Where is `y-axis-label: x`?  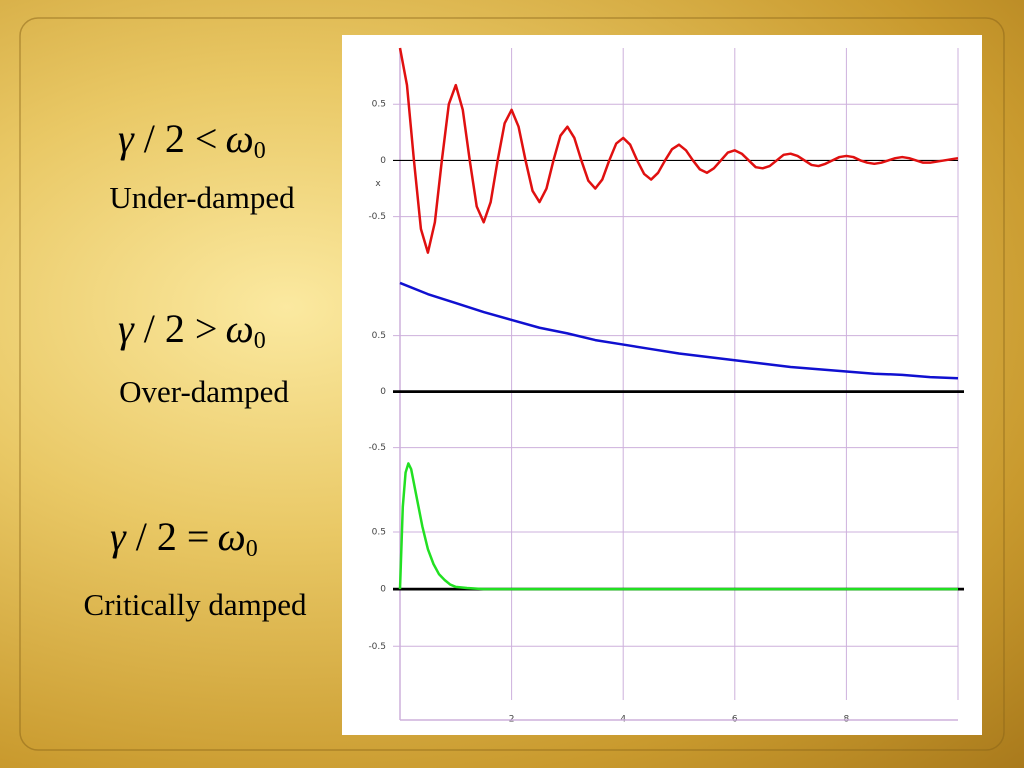
y-axis-label: x is located at coordinates (378, 184).